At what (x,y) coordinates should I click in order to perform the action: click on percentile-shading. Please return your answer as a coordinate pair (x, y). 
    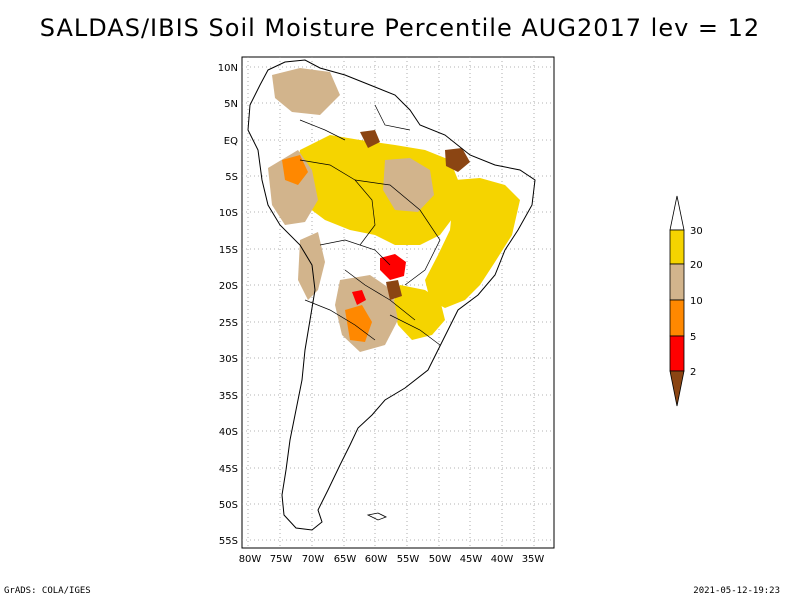
    Looking at the image, I should click on (394, 210).